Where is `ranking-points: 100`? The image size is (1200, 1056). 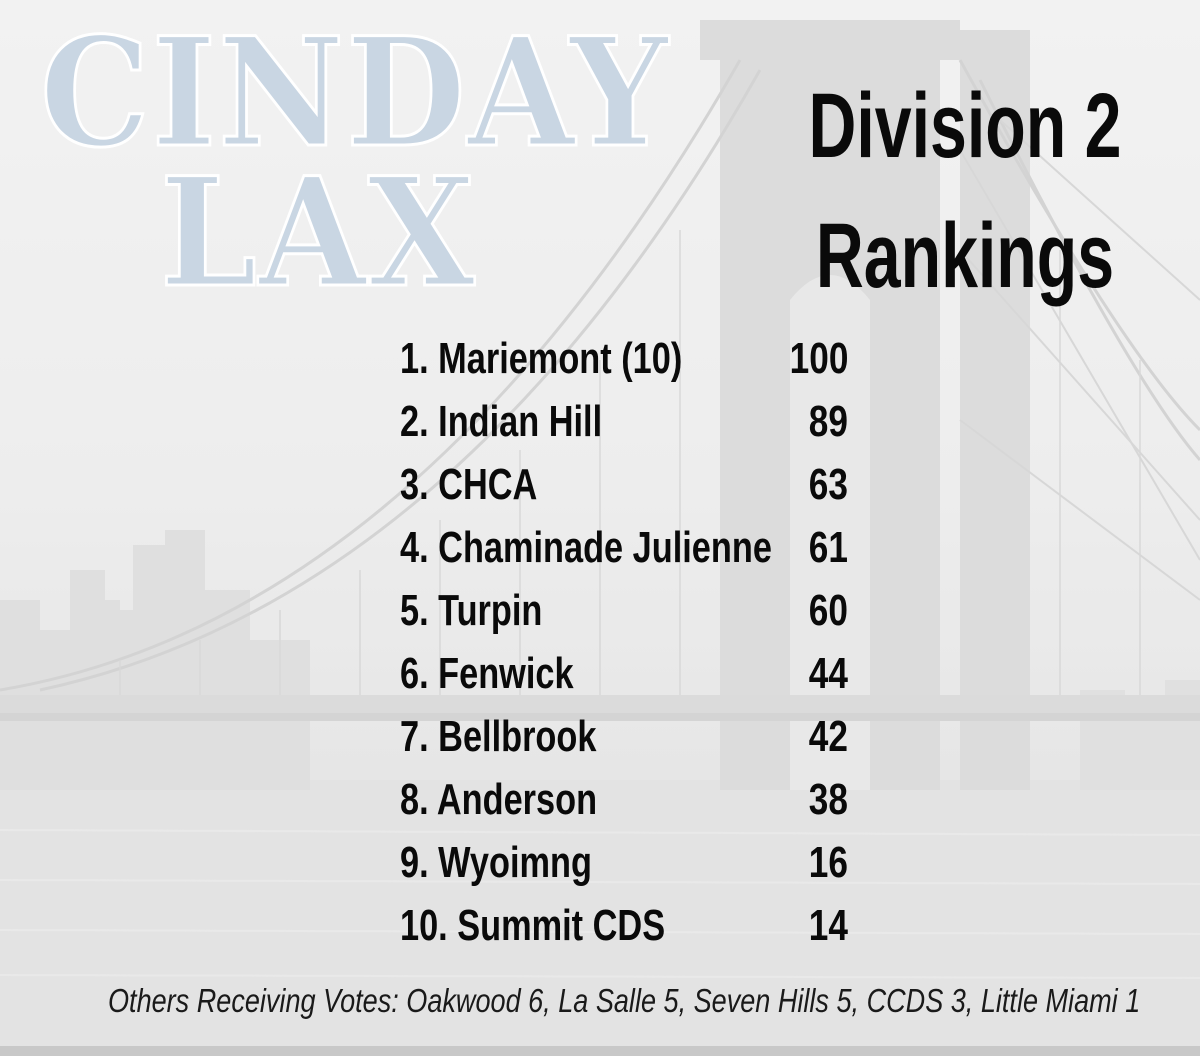 ranking-points: 100 is located at coordinates (818, 358).